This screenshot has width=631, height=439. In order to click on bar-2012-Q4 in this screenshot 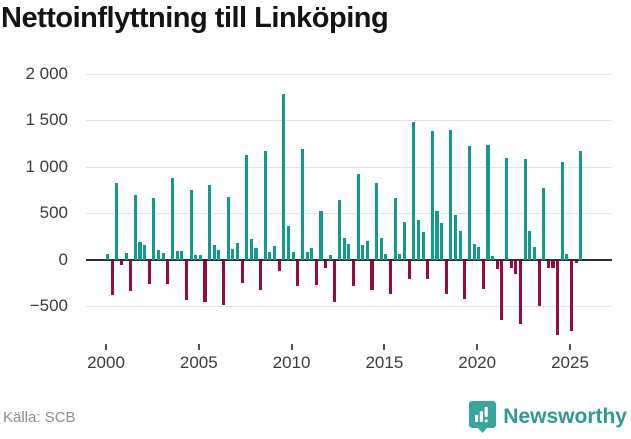, I will do `click(344, 249)`.